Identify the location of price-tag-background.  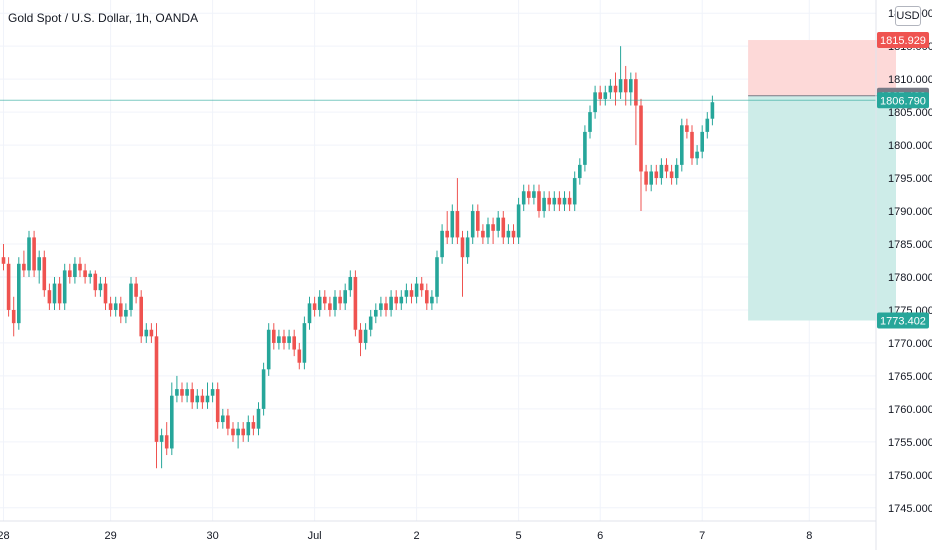
(903, 320).